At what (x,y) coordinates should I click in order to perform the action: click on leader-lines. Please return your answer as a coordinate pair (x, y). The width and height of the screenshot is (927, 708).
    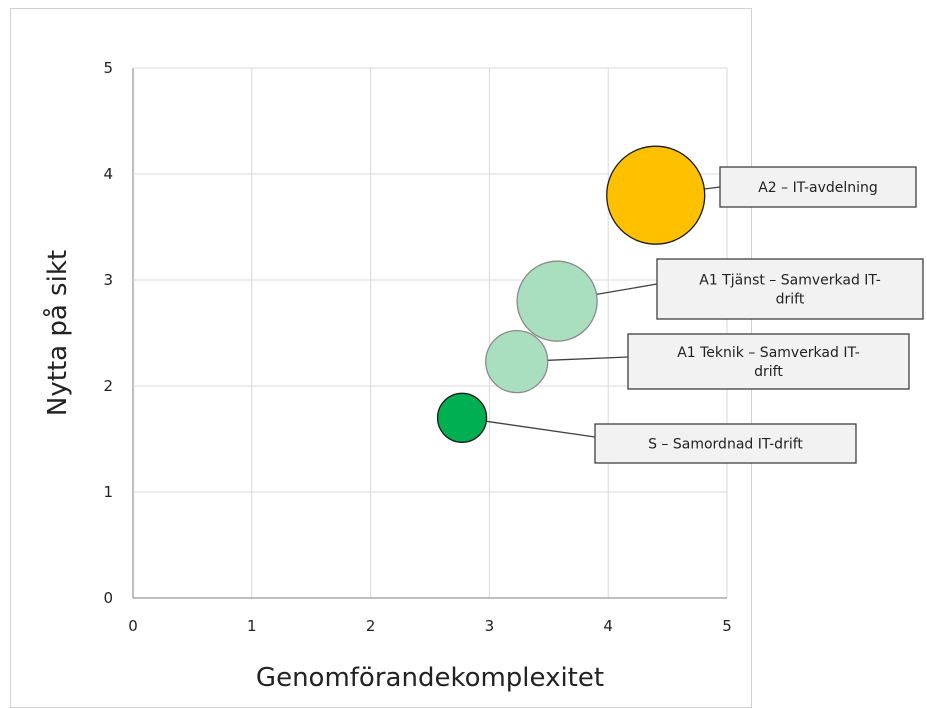
    Looking at the image, I should click on (603, 312).